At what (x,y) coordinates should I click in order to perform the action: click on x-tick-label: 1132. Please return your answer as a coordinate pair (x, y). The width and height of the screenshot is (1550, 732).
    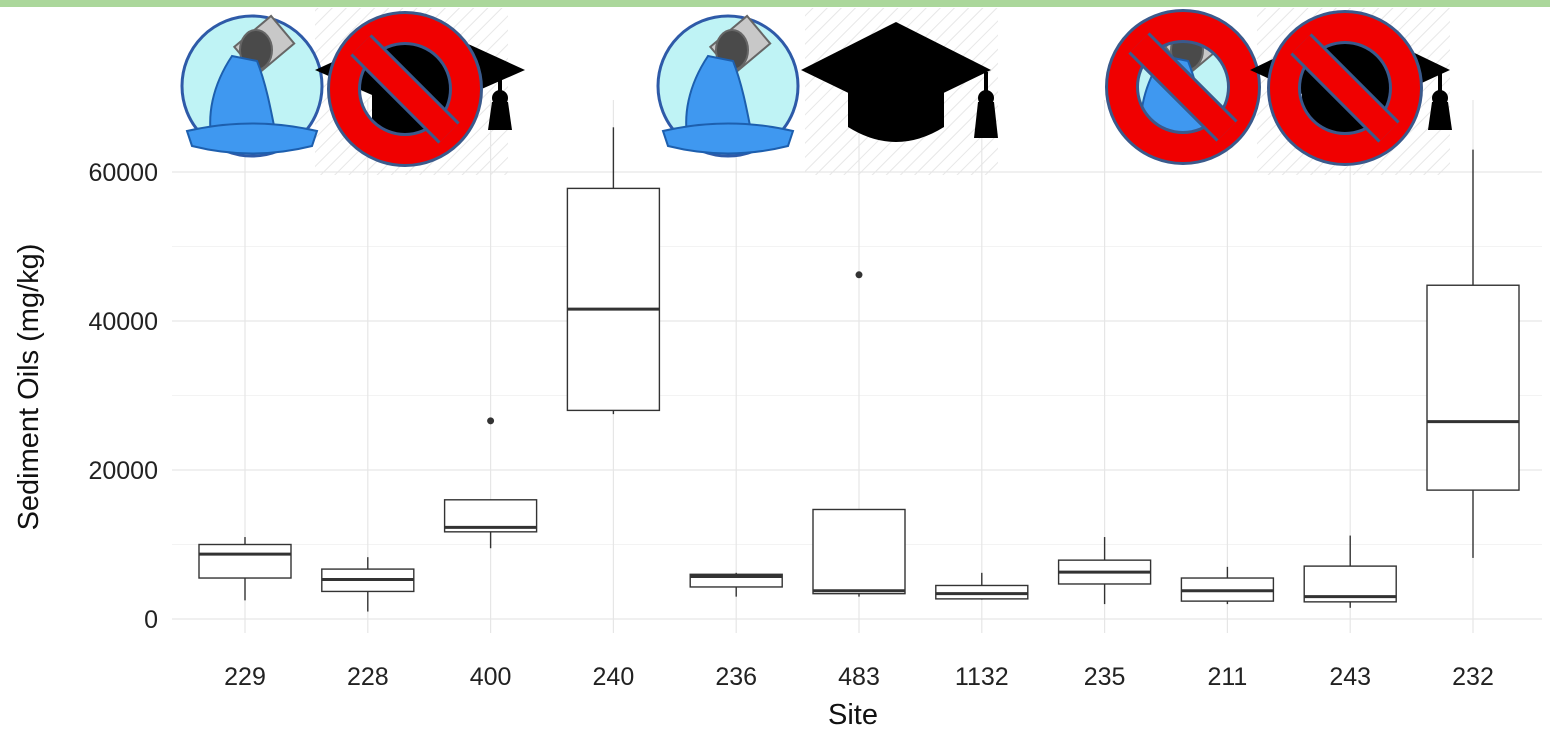
    Looking at the image, I should click on (982, 677).